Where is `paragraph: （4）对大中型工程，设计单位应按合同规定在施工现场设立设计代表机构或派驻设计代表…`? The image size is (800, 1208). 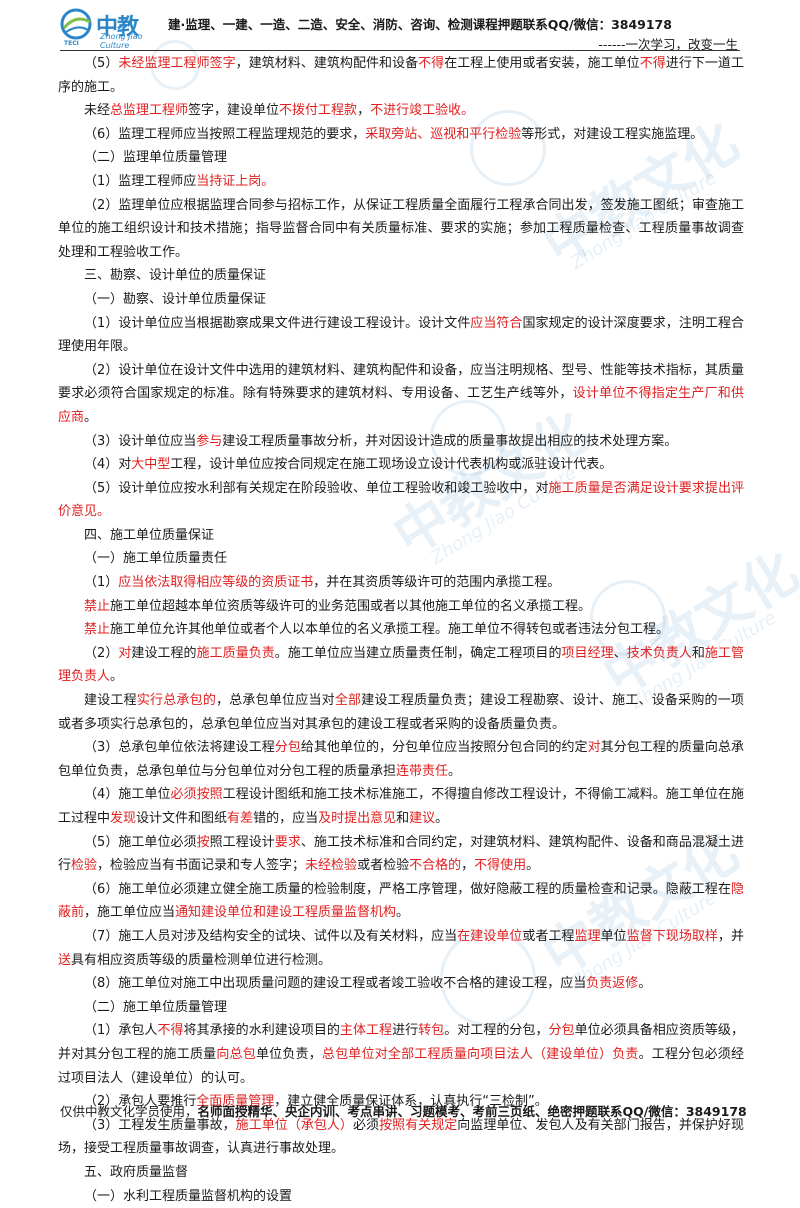
paragraph: （4）对大中型工程，设计单位应按合同规定在施工现场设立设计代表机构或派驻设计代表… is located at coordinates (401, 465).